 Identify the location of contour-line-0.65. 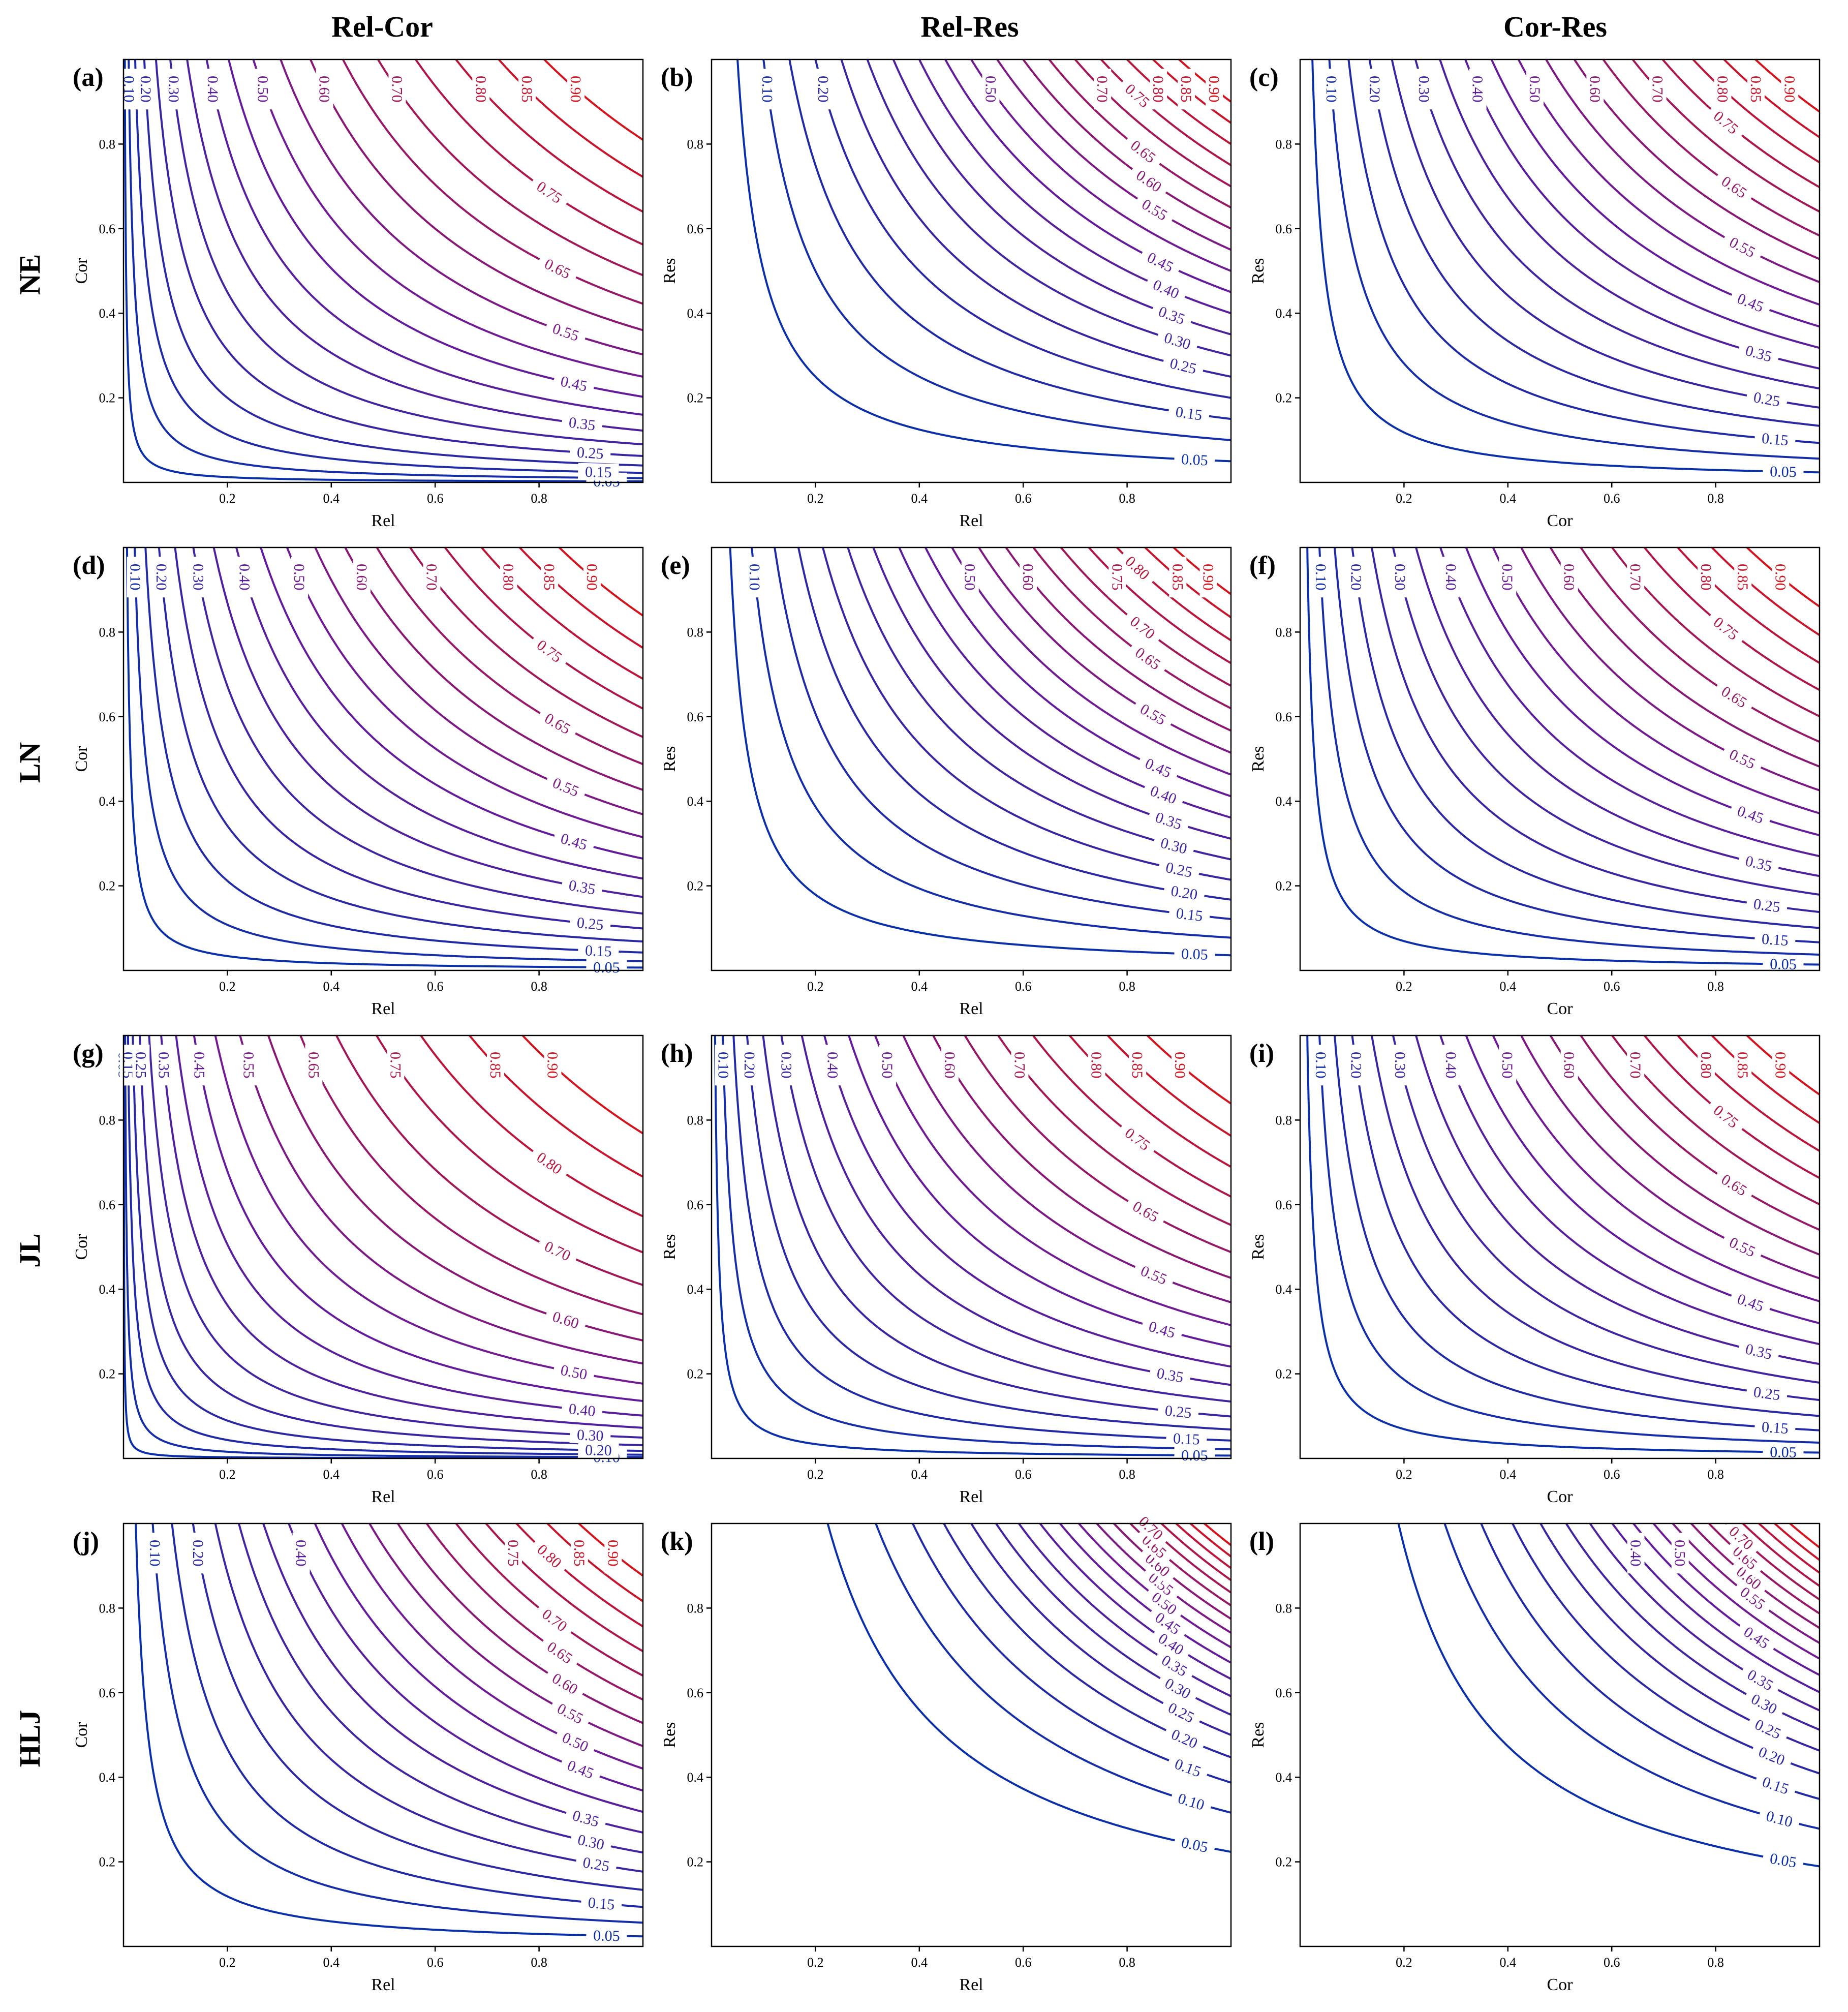
(1097, 1144).